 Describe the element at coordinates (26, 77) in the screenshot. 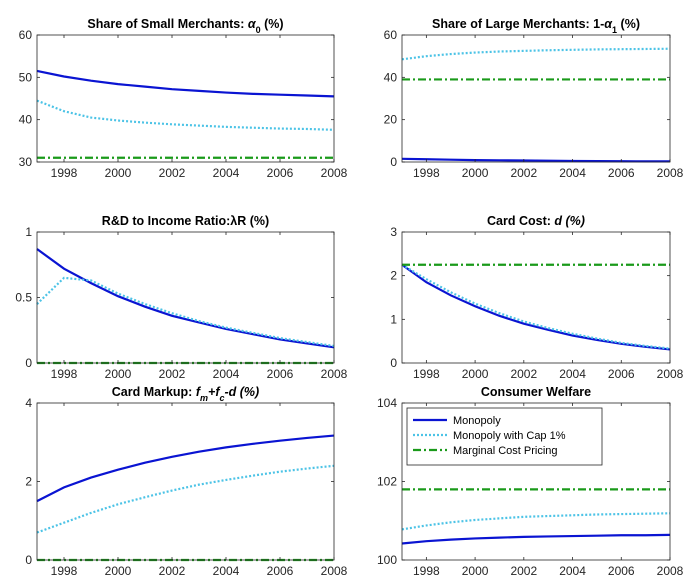

I see `y-tick-label: 50` at that location.